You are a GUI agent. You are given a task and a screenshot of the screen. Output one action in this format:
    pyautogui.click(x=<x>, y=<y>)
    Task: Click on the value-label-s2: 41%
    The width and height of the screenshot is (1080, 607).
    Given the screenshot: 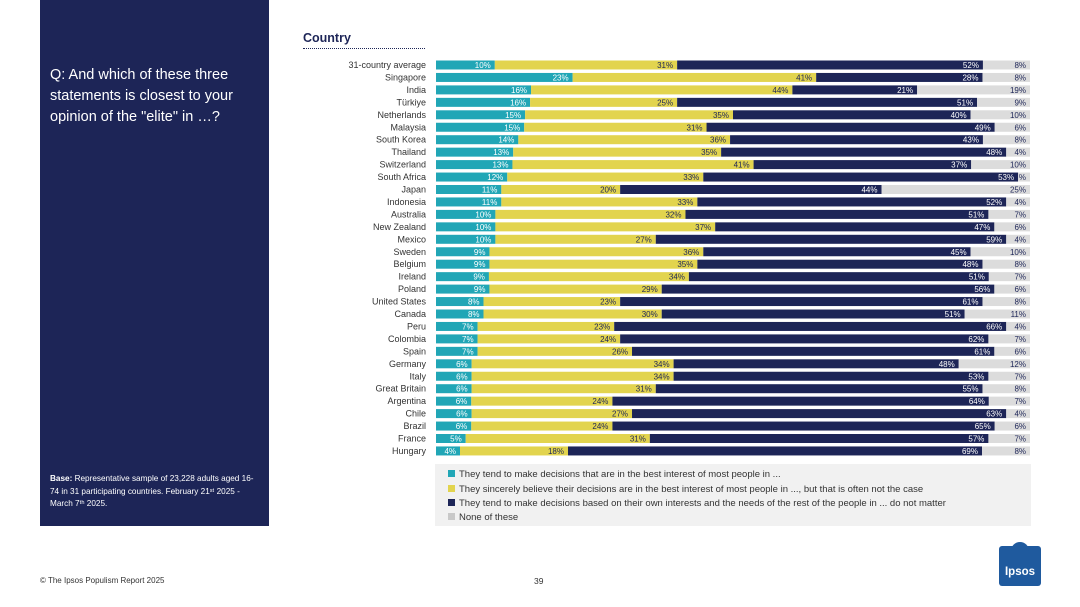 What is the action you would take?
    pyautogui.click(x=742, y=165)
    